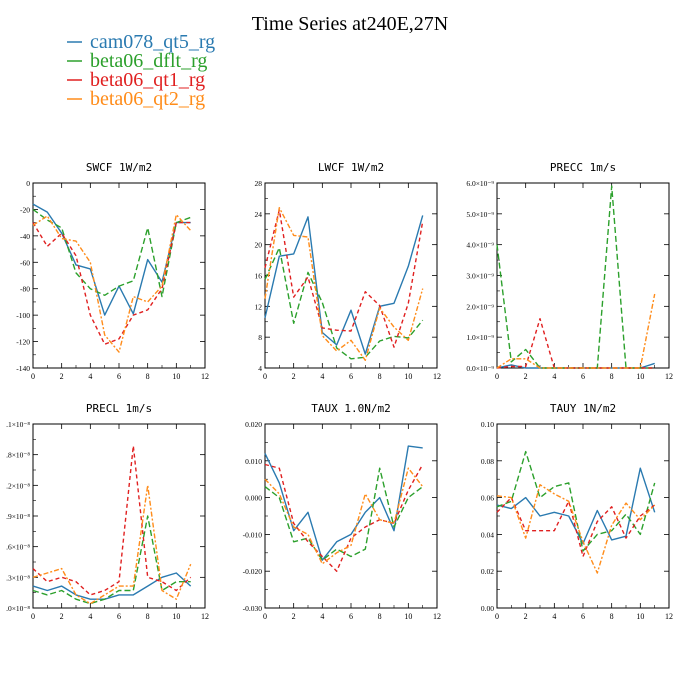 Image resolution: width=700 pixels, height=700 pixels. Describe the element at coordinates (23, 315) in the screenshot. I see `y-tick-label: -100` at that location.